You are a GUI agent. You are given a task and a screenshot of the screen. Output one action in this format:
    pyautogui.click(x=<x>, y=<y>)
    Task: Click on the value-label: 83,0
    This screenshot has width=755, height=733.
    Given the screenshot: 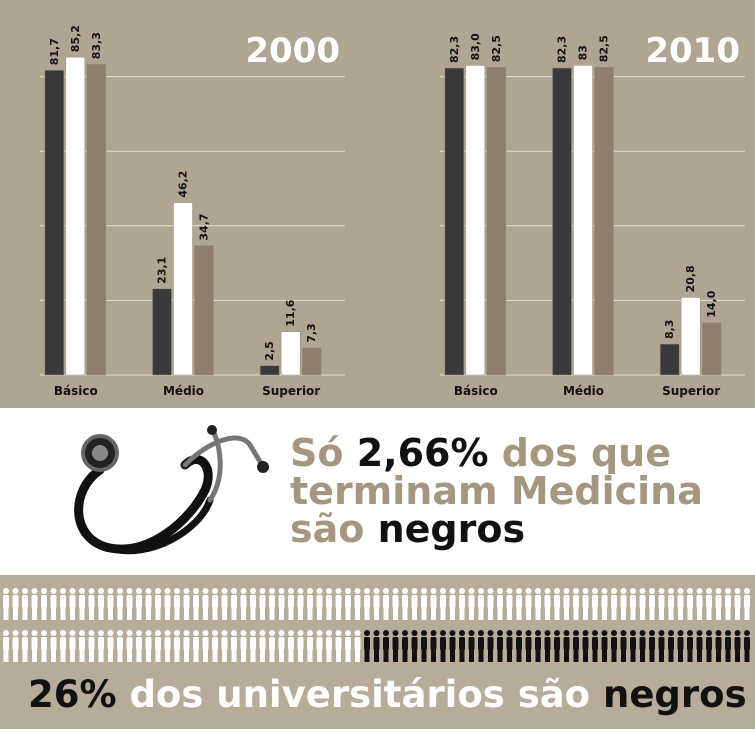 What is the action you would take?
    pyautogui.click(x=475, y=46)
    